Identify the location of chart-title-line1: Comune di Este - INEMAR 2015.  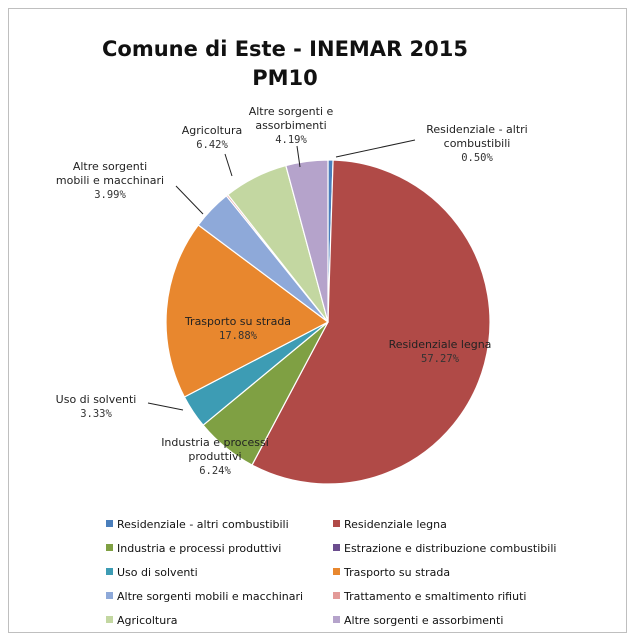
(285, 49).